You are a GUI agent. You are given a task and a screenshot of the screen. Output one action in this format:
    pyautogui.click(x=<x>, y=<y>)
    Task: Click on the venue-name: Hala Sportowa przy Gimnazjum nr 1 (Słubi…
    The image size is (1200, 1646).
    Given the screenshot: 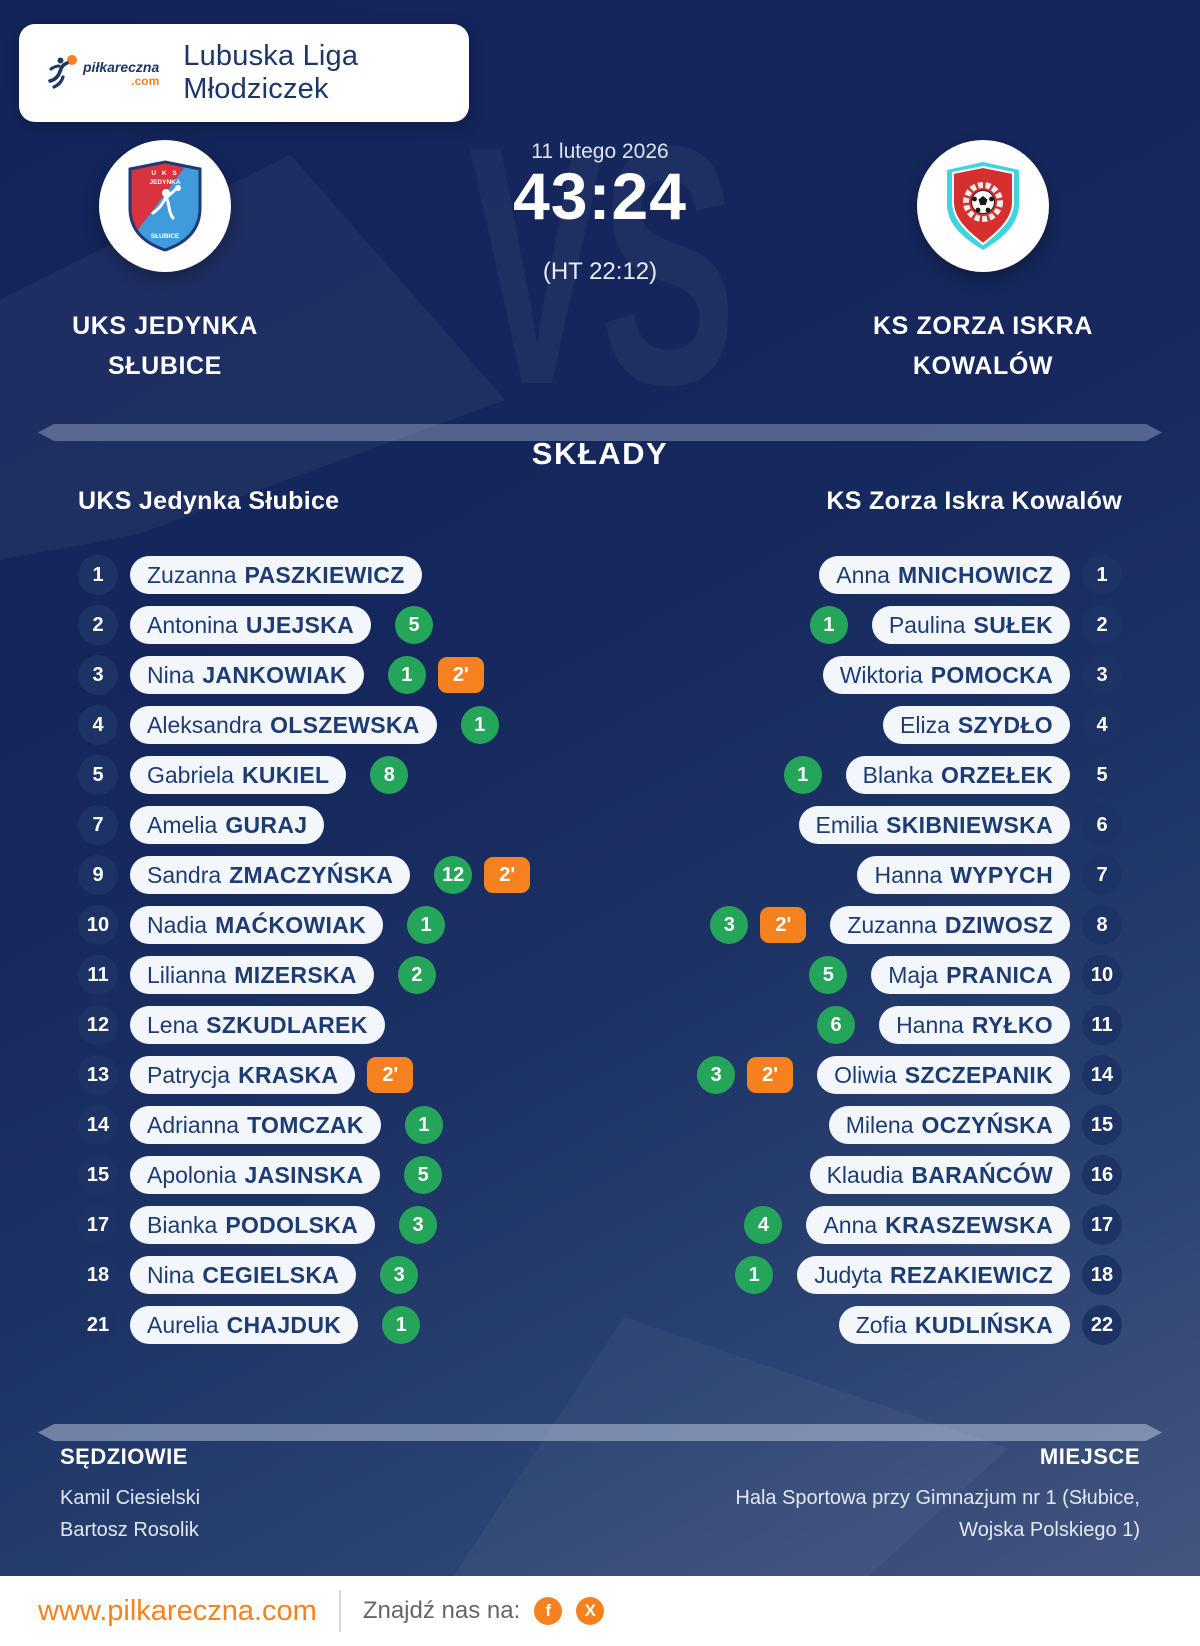 What is the action you would take?
    pyautogui.click(x=937, y=1514)
    